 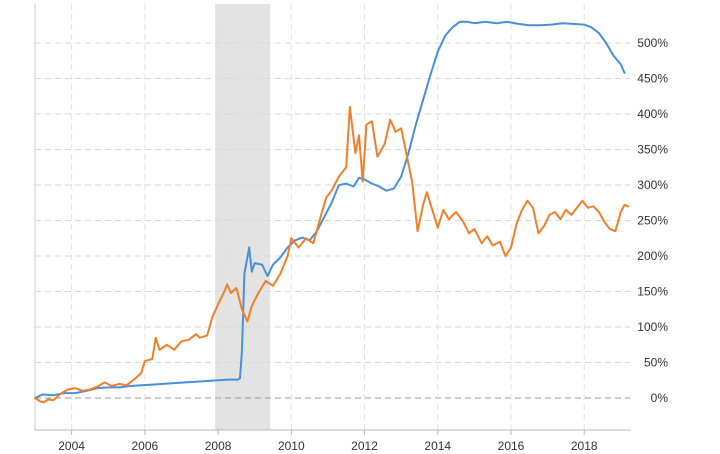 I want to click on x-tick-label: 2008, so click(x=218, y=446).